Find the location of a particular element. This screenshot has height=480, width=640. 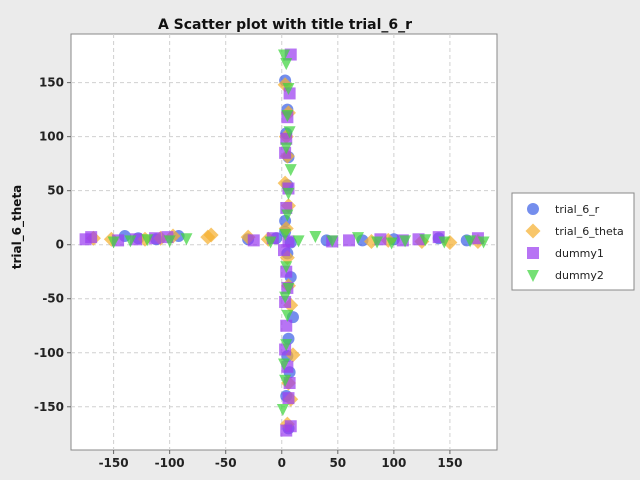

x-tick-label: 50 is located at coordinates (337, 463).